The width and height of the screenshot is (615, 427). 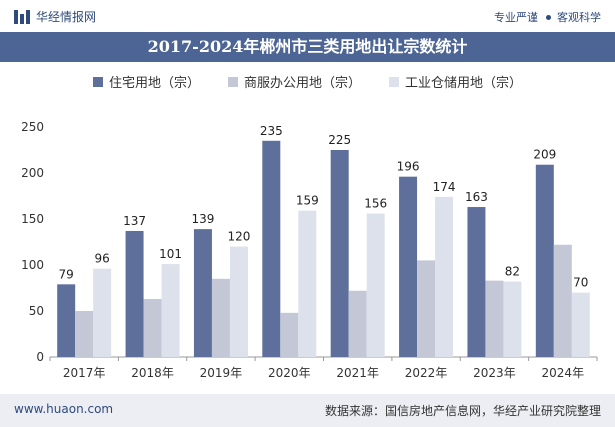 What do you see at coordinates (102, 259) in the screenshot?
I see `data-label: 96` at bounding box center [102, 259].